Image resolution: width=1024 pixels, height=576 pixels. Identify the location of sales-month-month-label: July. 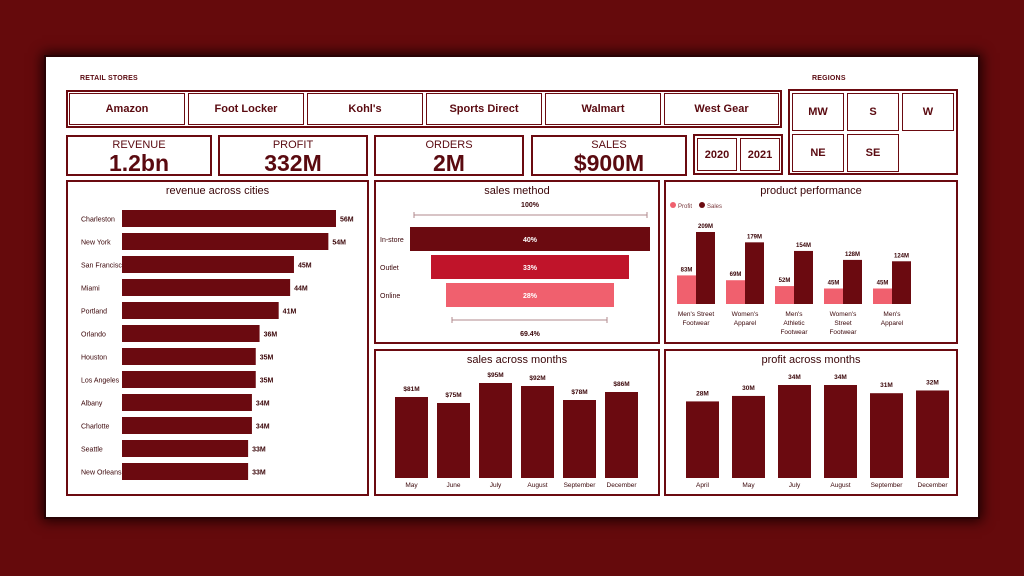
(496, 485).